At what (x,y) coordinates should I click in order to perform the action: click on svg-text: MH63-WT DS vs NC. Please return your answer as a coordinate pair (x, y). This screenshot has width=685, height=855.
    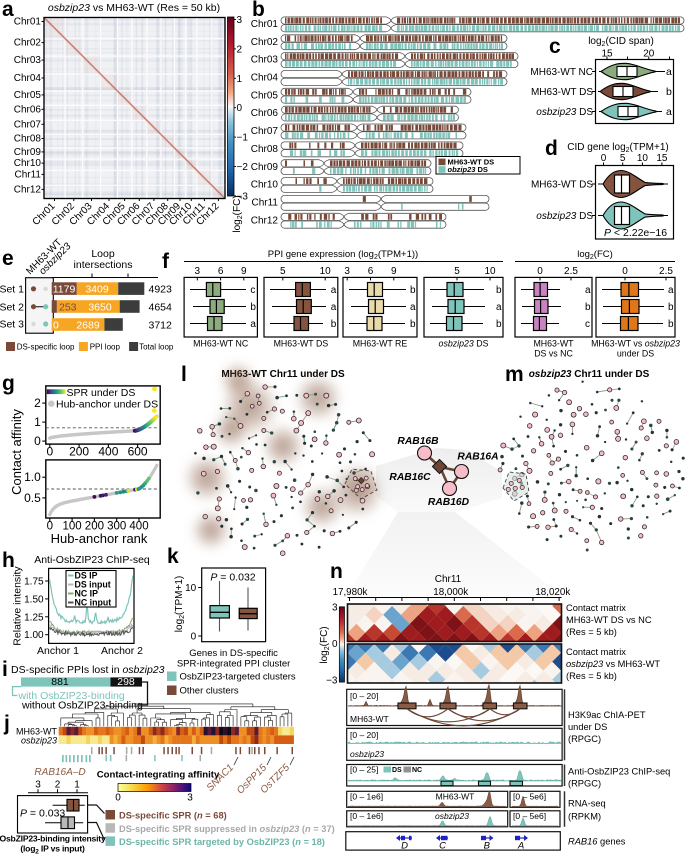
    Looking at the image, I should click on (609, 620).